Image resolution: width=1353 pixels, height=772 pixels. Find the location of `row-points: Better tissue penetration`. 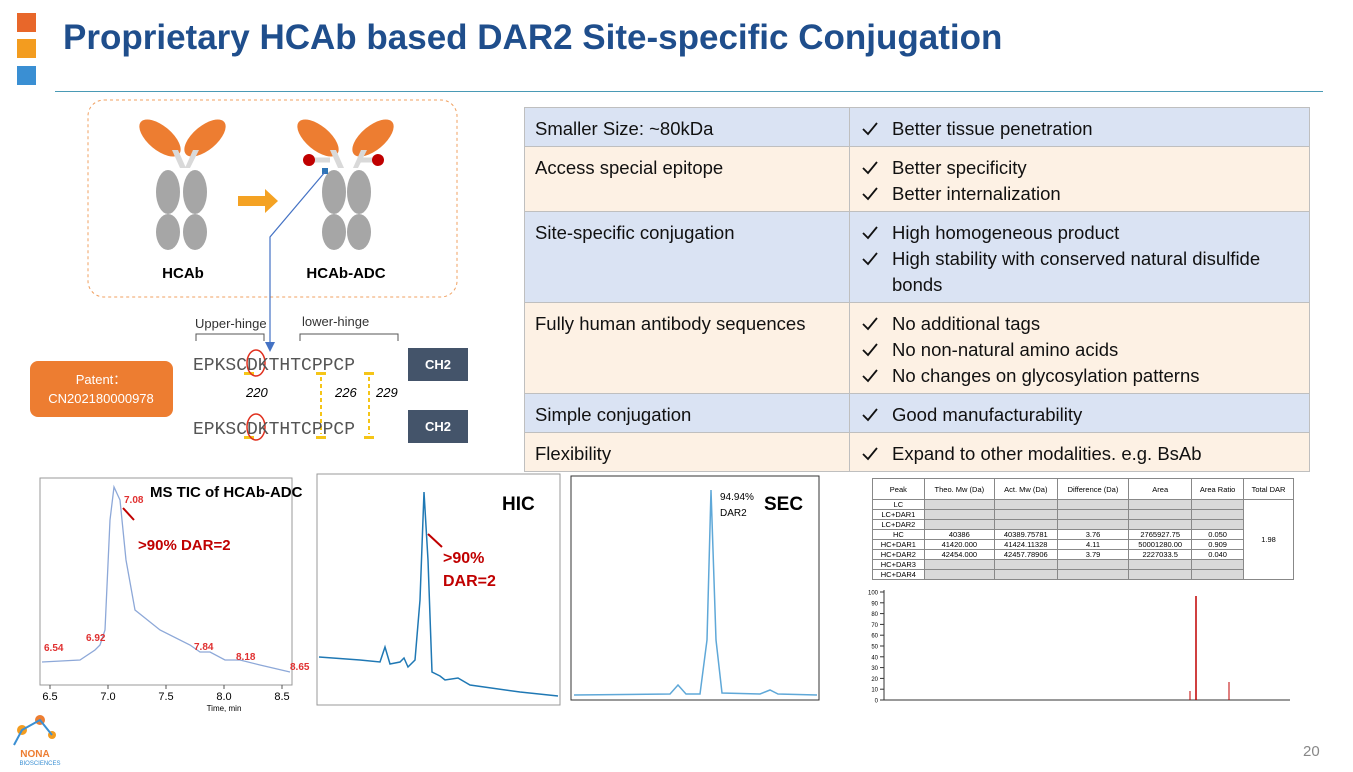

row-points: Better tissue penetration is located at coordinates (1079, 127).